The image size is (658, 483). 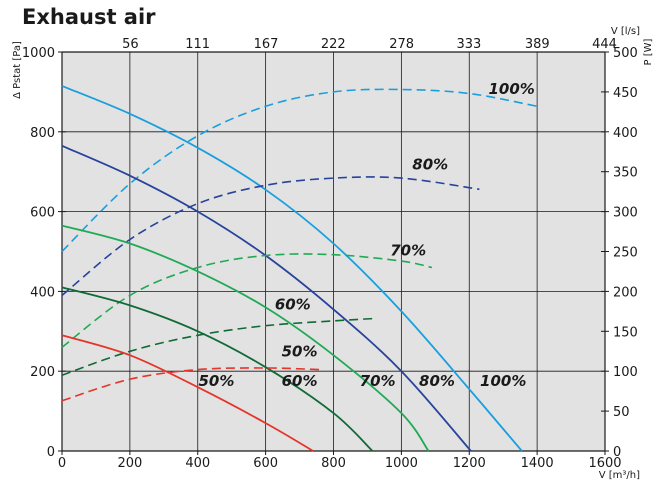 What do you see at coordinates (625, 253) in the screenshot?
I see `right-y-tick-label: 250` at bounding box center [625, 253].